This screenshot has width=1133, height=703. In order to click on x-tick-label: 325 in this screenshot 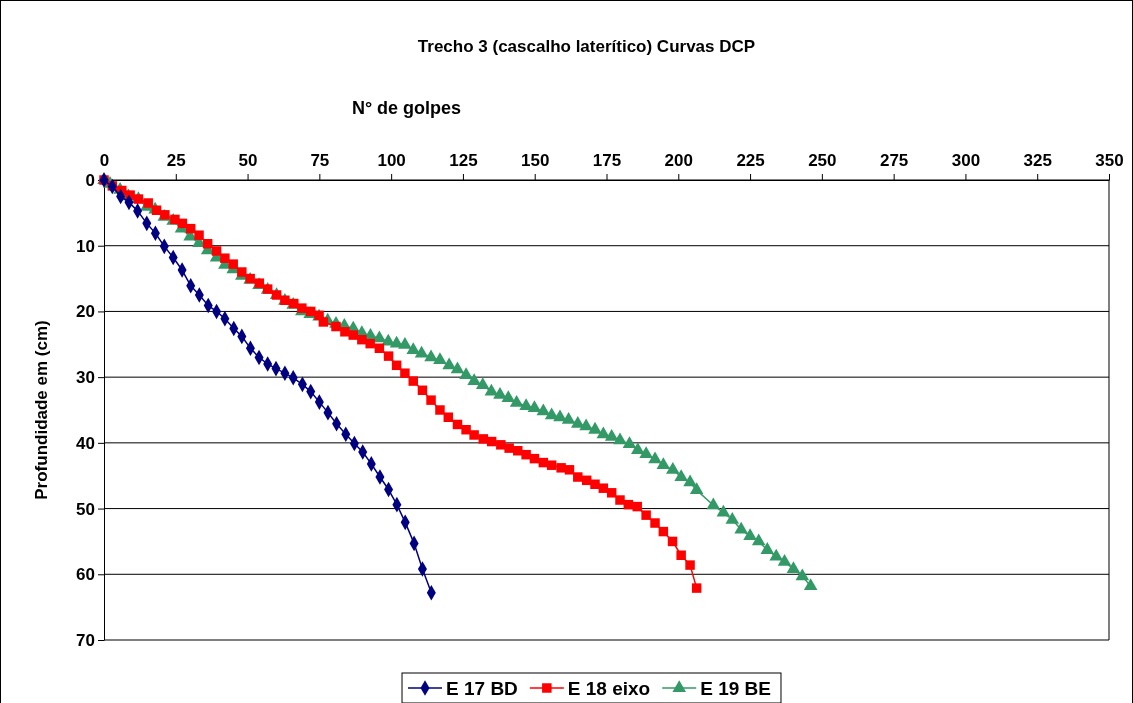, I will do `click(1037, 160)`.